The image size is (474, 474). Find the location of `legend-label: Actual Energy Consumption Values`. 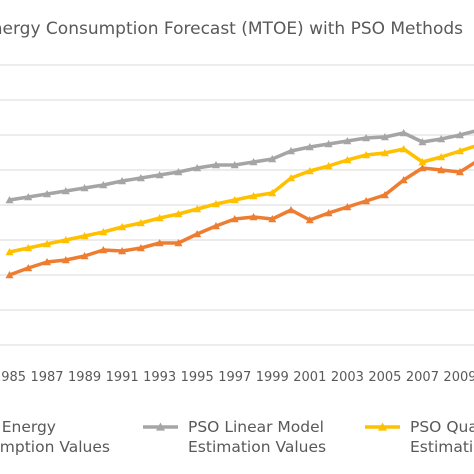

legend-label: Actual Energy Consumption Values is located at coordinates (55, 437).